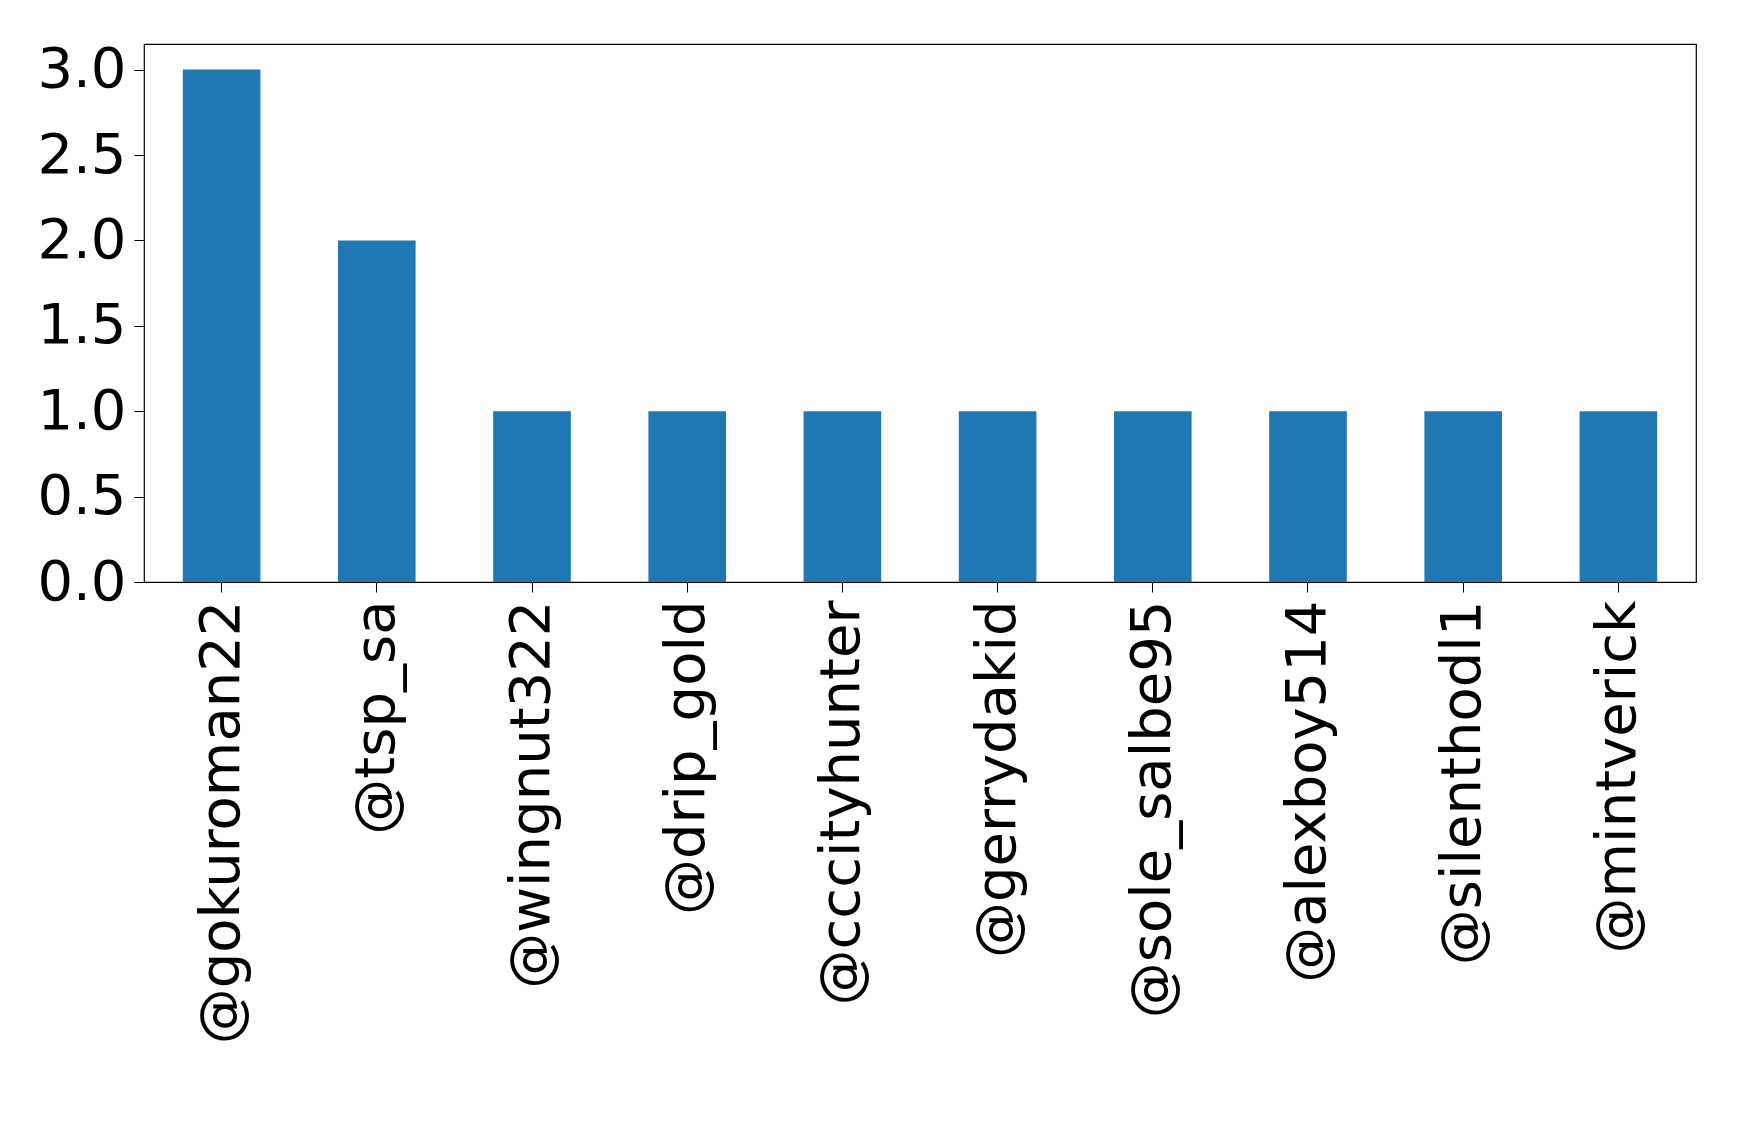 This screenshot has height=1123, width=1739. What do you see at coordinates (1305, 791) in the screenshot?
I see `x-tick-label: @alexboy514` at bounding box center [1305, 791].